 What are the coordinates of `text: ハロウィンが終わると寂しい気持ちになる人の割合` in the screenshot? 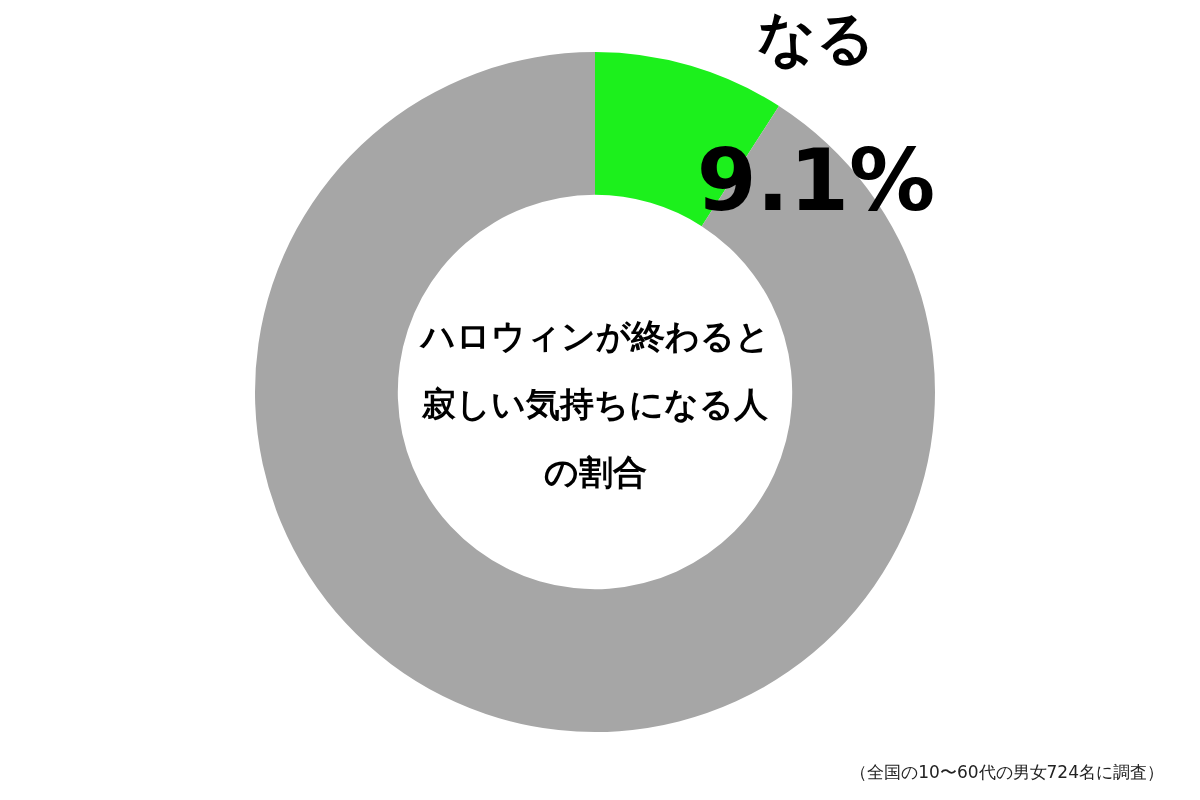 It's located at (594, 404).